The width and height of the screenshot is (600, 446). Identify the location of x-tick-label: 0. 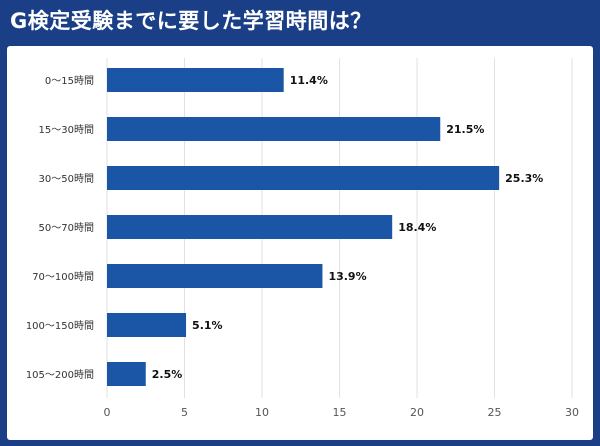
(107, 412).